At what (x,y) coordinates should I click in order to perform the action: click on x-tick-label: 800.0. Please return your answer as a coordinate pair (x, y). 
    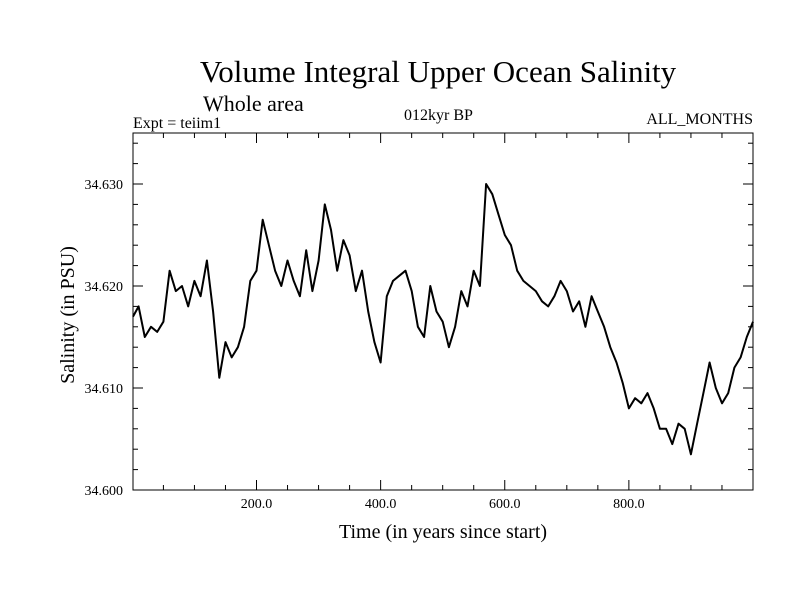
    Looking at the image, I should click on (629, 504).